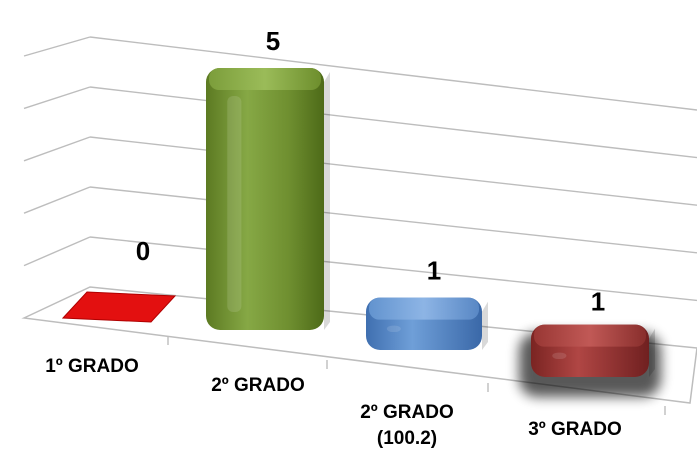 This screenshot has height=452, width=697. Describe the element at coordinates (92, 366) in the screenshot. I see `category-label: 1º GRADO` at that location.